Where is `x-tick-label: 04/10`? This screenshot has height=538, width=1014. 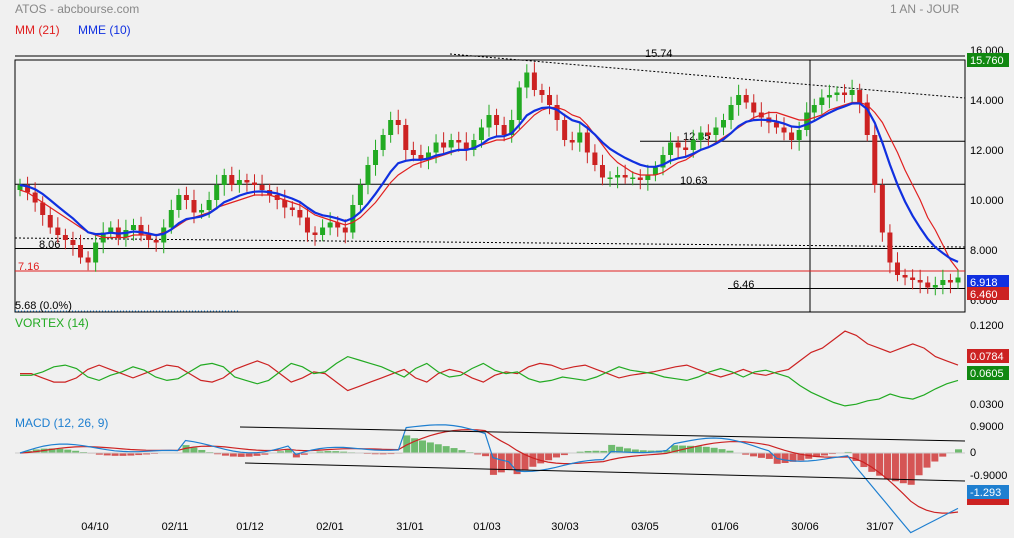
x-tick-label: 04/10 is located at coordinates (95, 527).